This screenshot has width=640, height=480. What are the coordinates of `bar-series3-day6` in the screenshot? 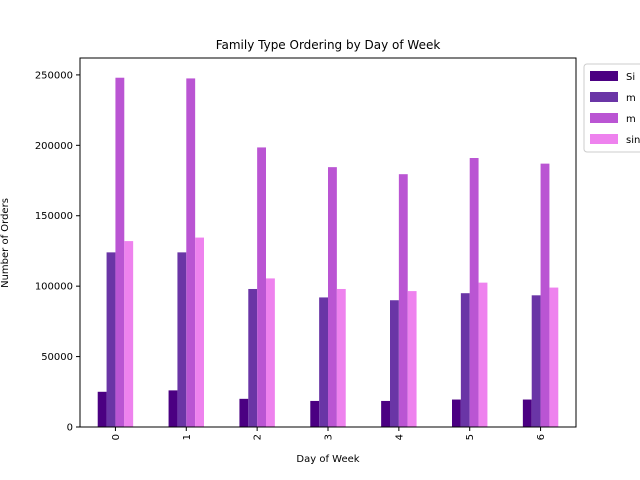 It's located at (554, 357).